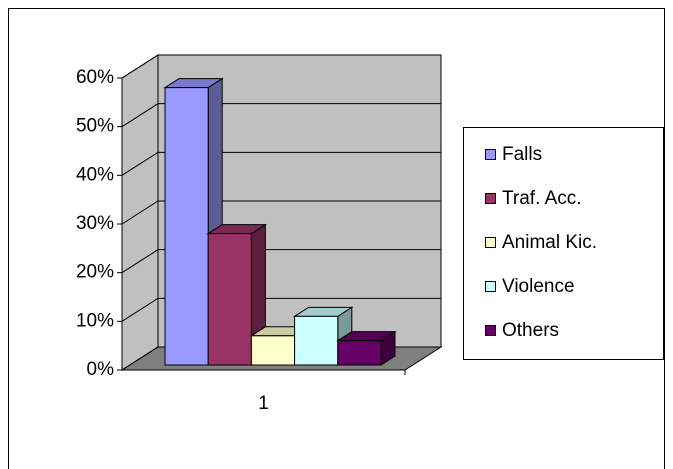  Describe the element at coordinates (538, 286) in the screenshot. I see `legend-label: Violence` at that location.